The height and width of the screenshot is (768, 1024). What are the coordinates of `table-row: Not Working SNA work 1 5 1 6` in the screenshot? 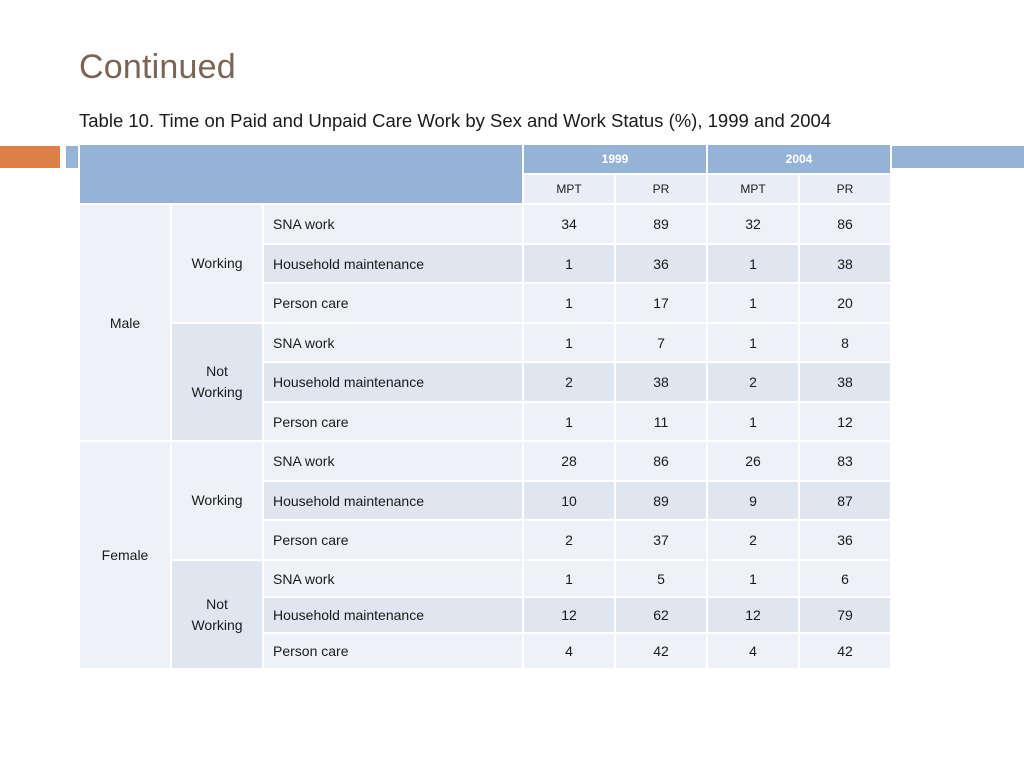 It's located at (485, 614).